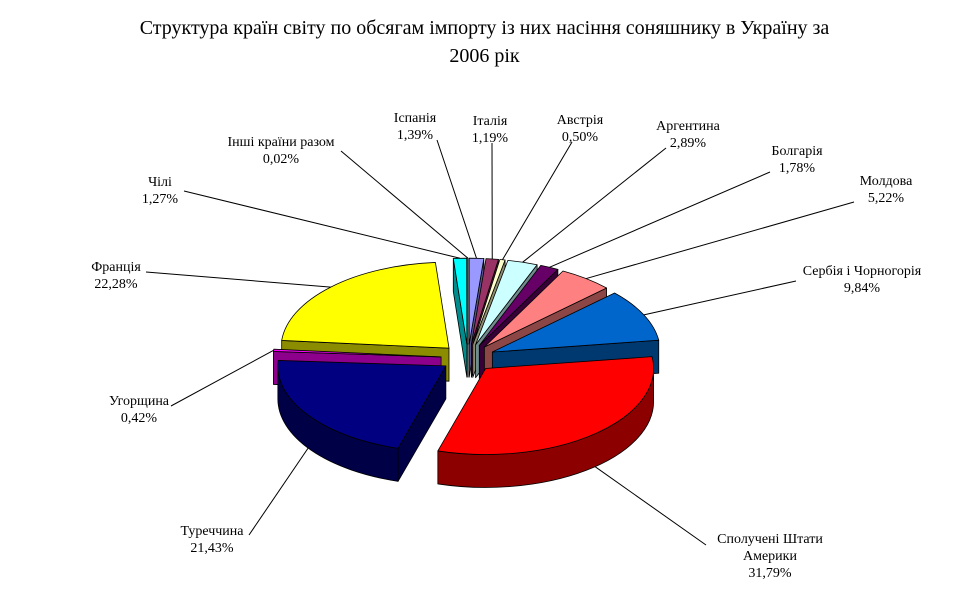  What do you see at coordinates (886, 181) in the screenshot?
I see `slice-name-label-5: Молдова` at bounding box center [886, 181].